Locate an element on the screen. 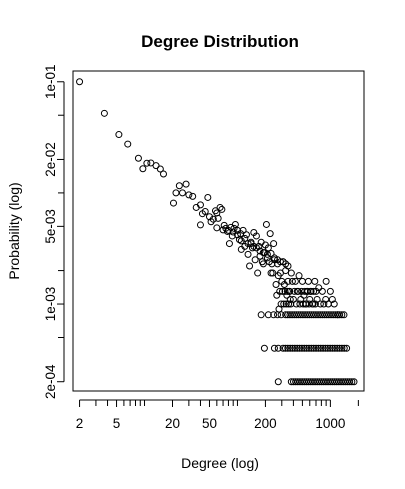  x-axis-label: Degree (log) is located at coordinates (220, 463).